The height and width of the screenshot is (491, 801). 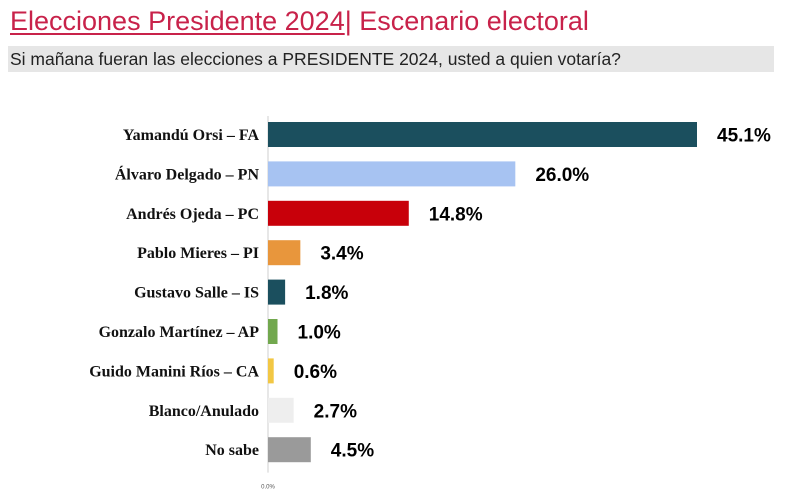 What do you see at coordinates (335, 411) in the screenshot?
I see `value-label: 2.7%` at bounding box center [335, 411].